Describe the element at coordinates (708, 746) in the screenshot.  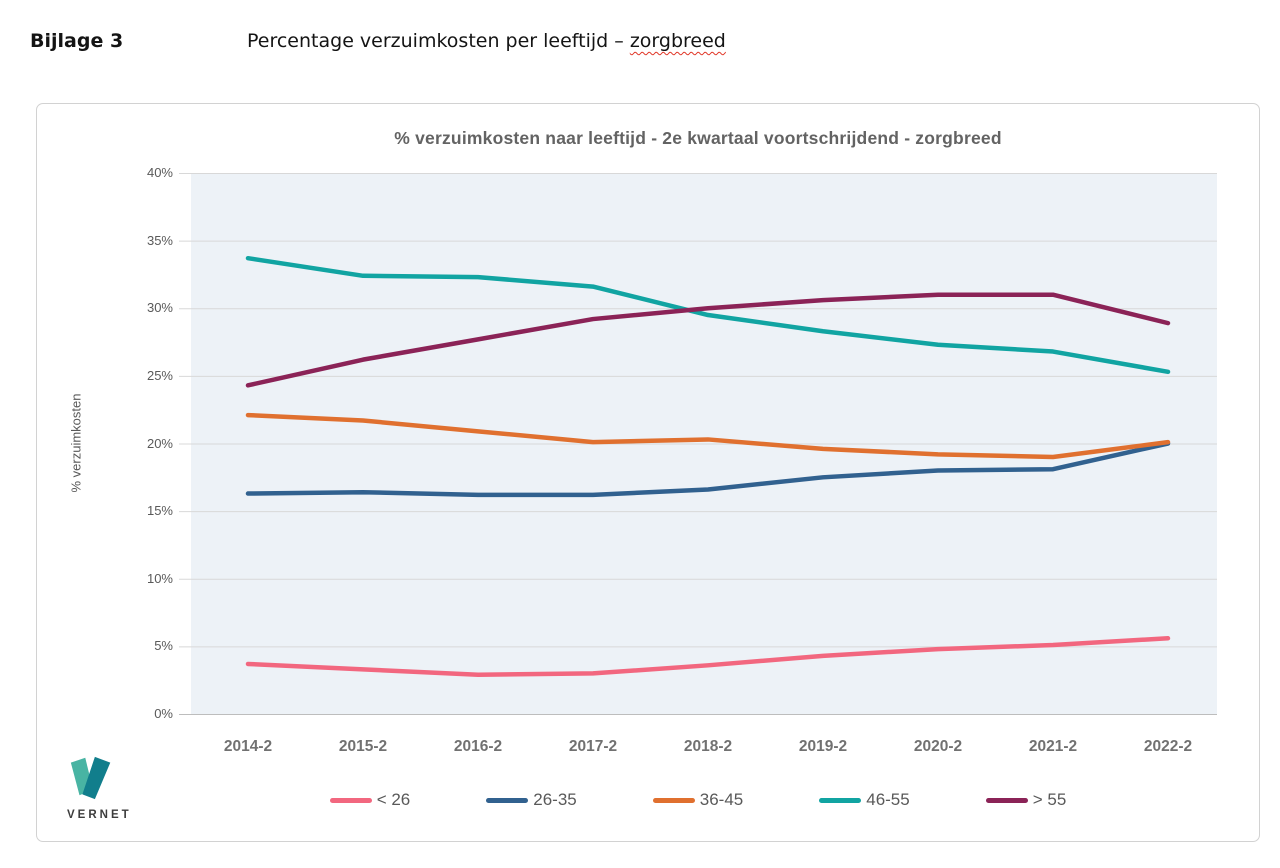
I see `x-tick-label: 2018-2` at that location.